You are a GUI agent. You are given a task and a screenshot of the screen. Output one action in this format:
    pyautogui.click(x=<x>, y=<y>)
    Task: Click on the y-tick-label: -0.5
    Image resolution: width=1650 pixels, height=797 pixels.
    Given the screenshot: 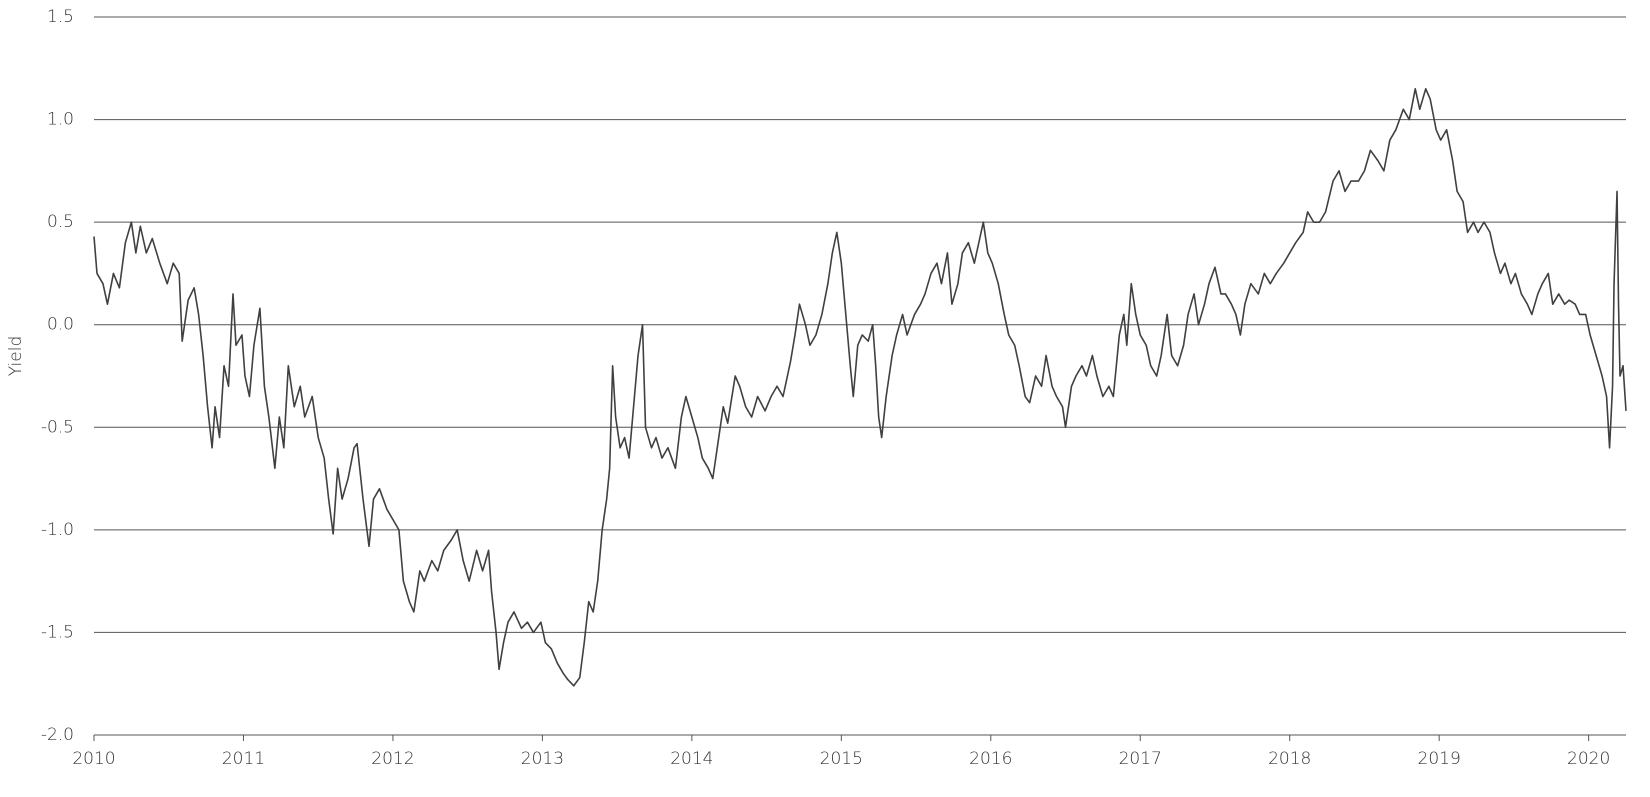 What is the action you would take?
    pyautogui.click(x=57, y=427)
    